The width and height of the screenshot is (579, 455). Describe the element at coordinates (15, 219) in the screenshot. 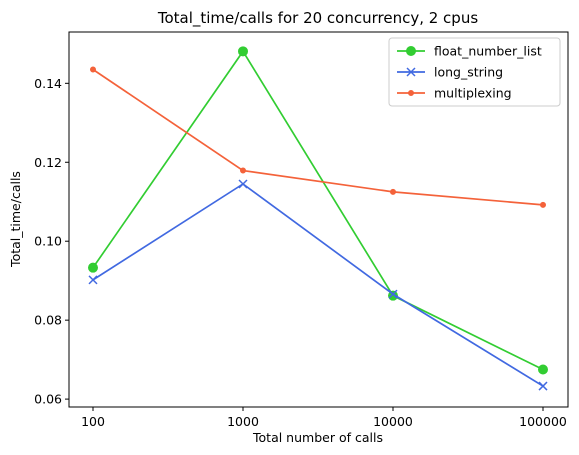

I see `y-axis-title: Total_time/calls` at that location.